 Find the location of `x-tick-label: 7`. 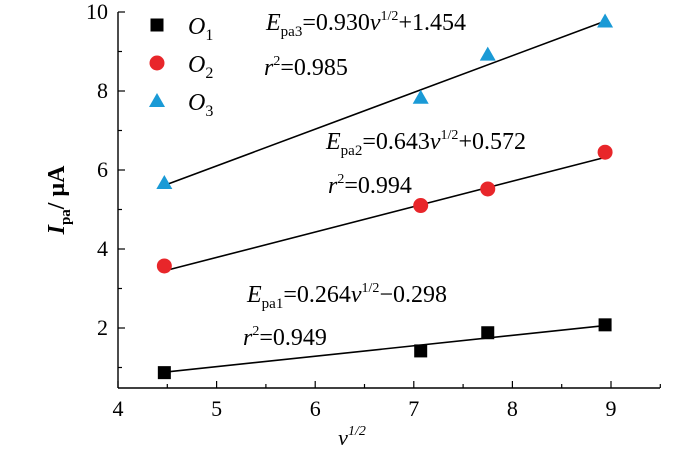

x-tick-label: 7 is located at coordinates (413, 408).